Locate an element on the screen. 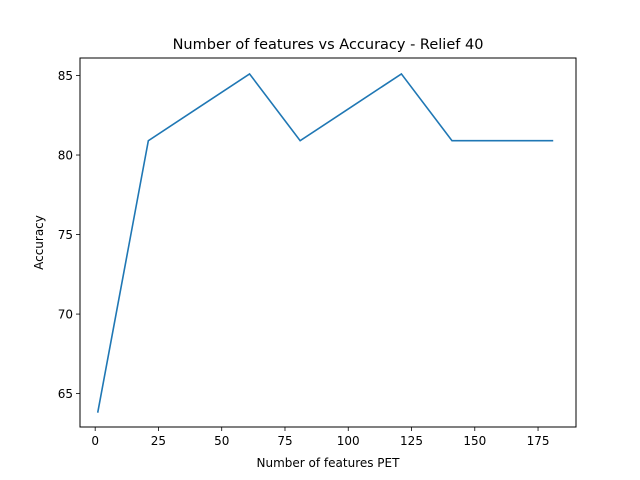  y-axis-label: Accuracy is located at coordinates (39, 242).